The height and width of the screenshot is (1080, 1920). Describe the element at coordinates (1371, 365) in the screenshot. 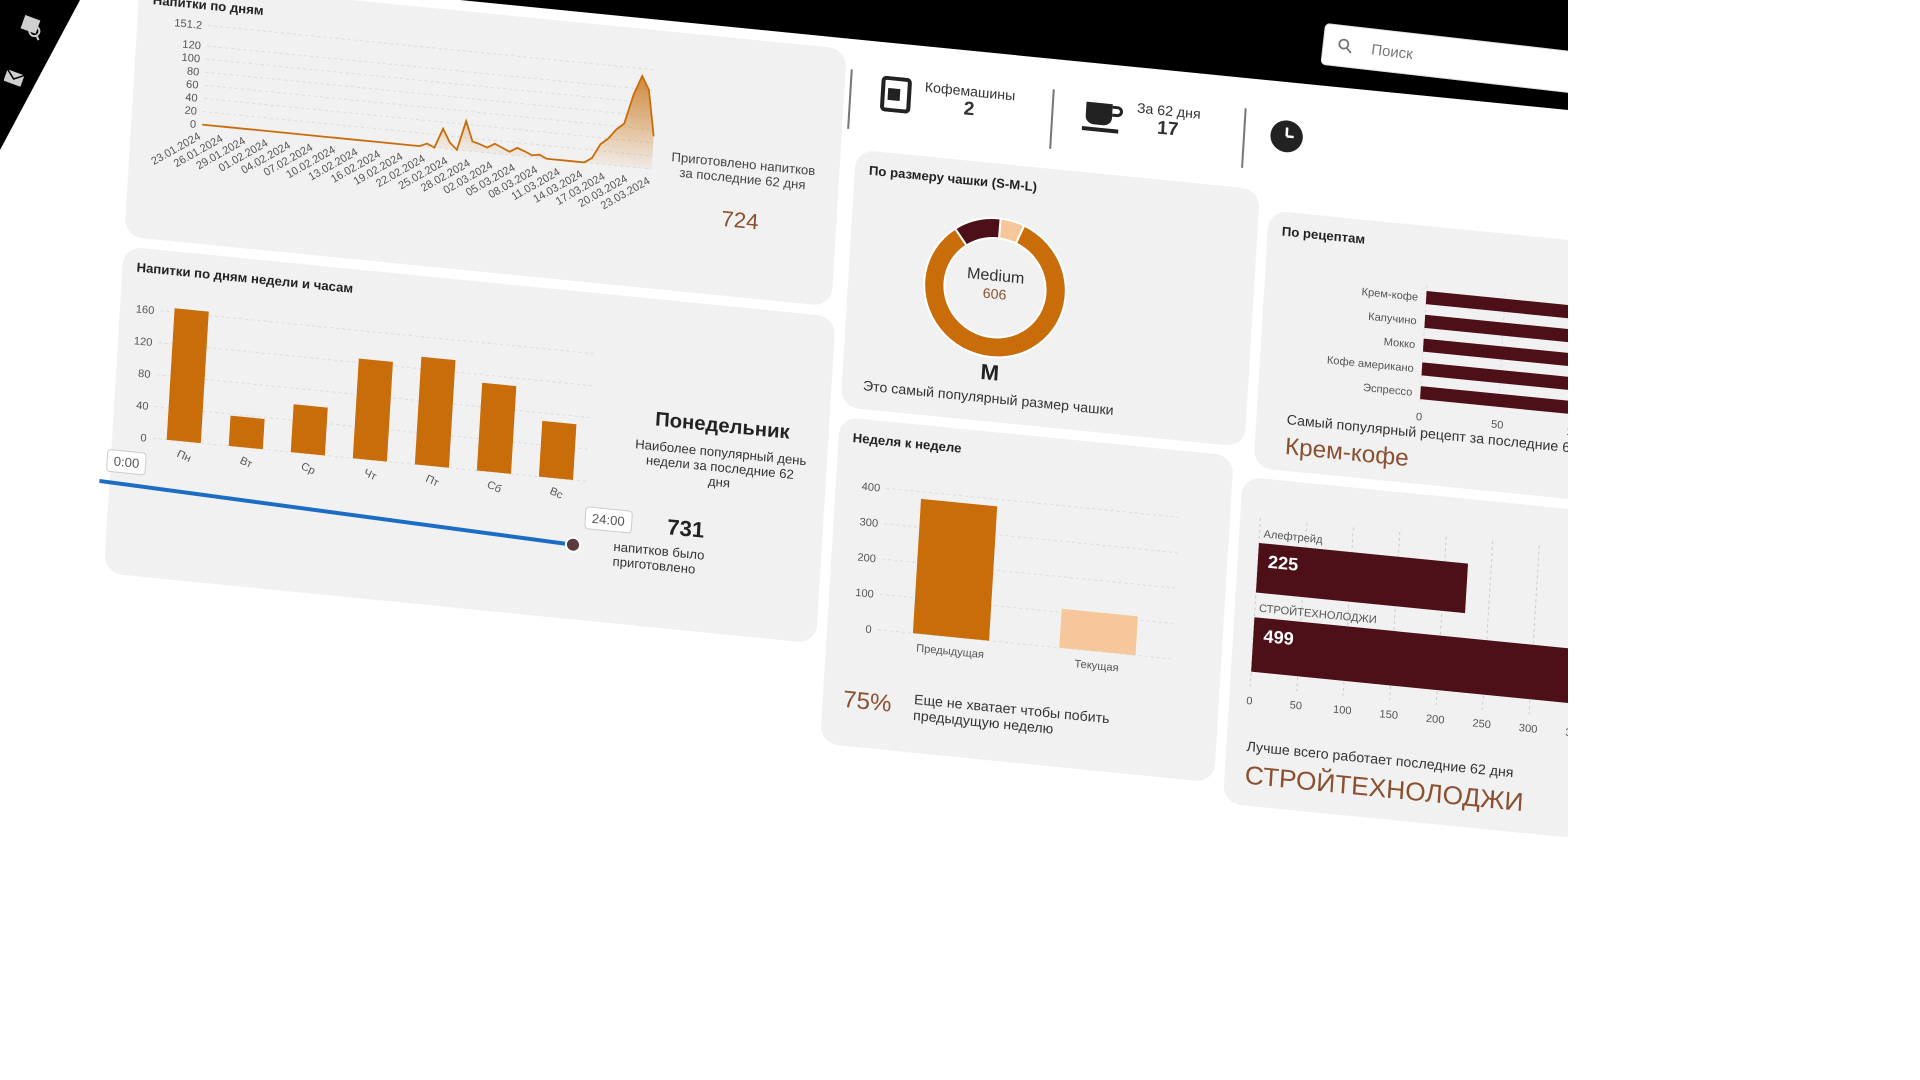

I see `y-tick-label: Кофе американо` at that location.